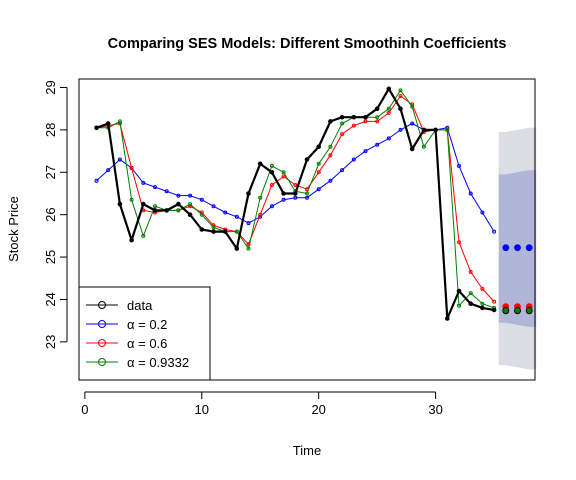  I want to click on forecast-points, so click(517, 279).